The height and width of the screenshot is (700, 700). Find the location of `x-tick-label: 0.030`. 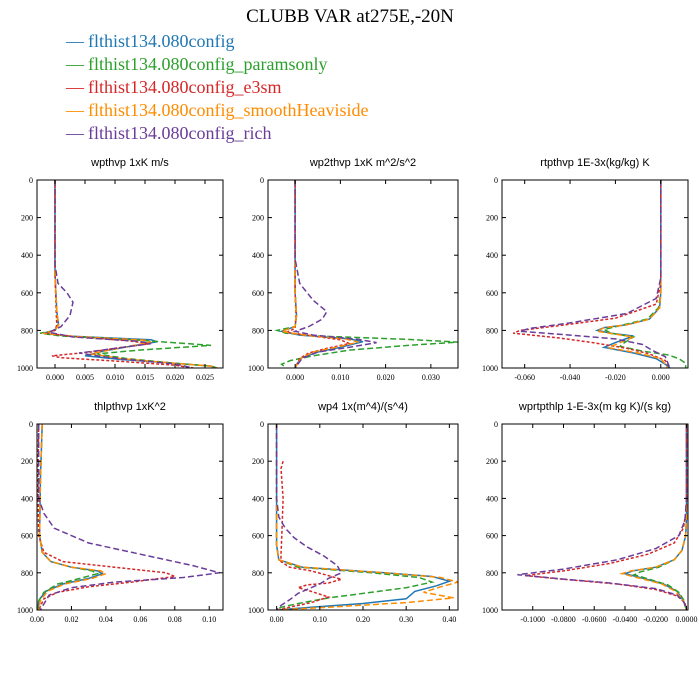

x-tick-label: 0.030 is located at coordinates (431, 377).